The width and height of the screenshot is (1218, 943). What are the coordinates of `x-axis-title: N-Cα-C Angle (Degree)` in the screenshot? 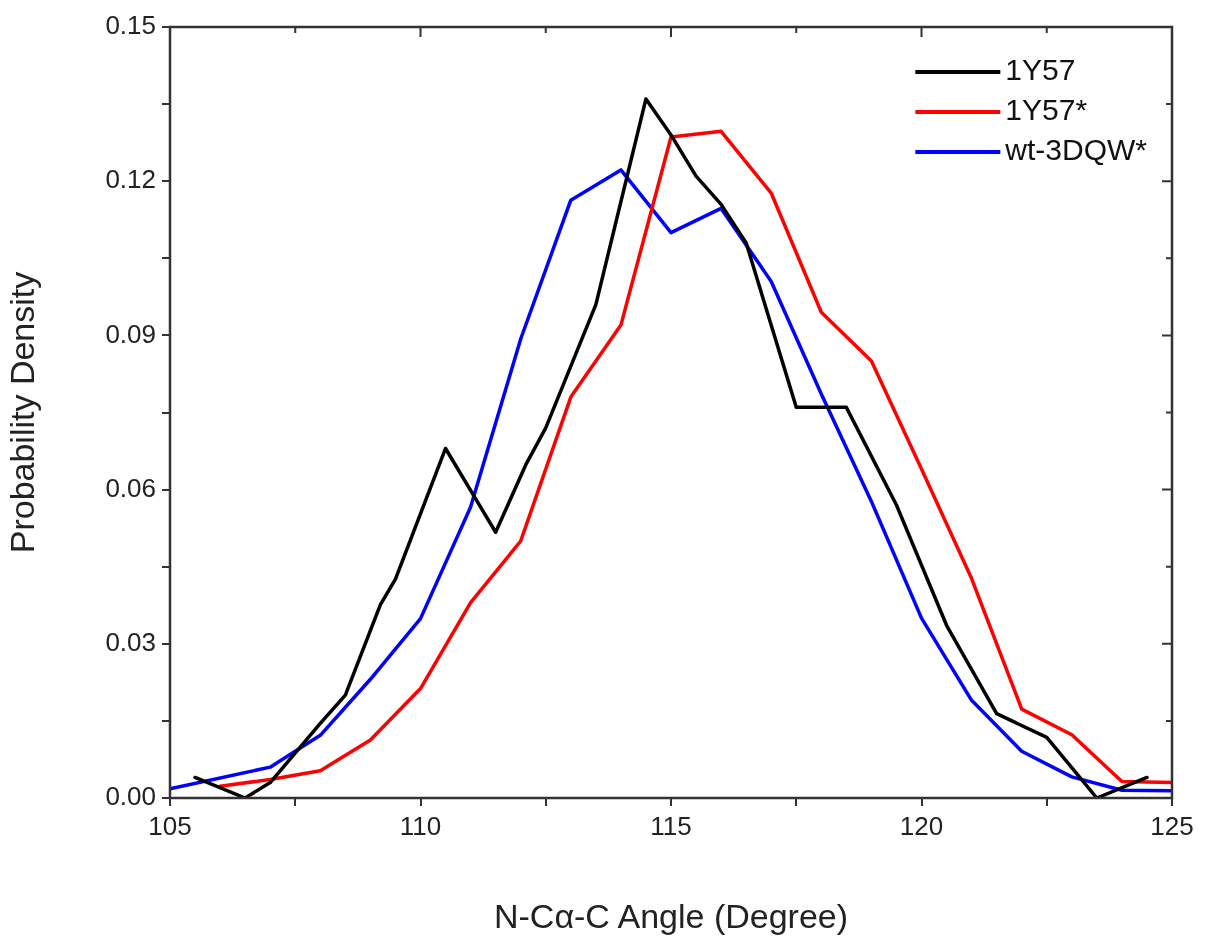 It's located at (671, 915).